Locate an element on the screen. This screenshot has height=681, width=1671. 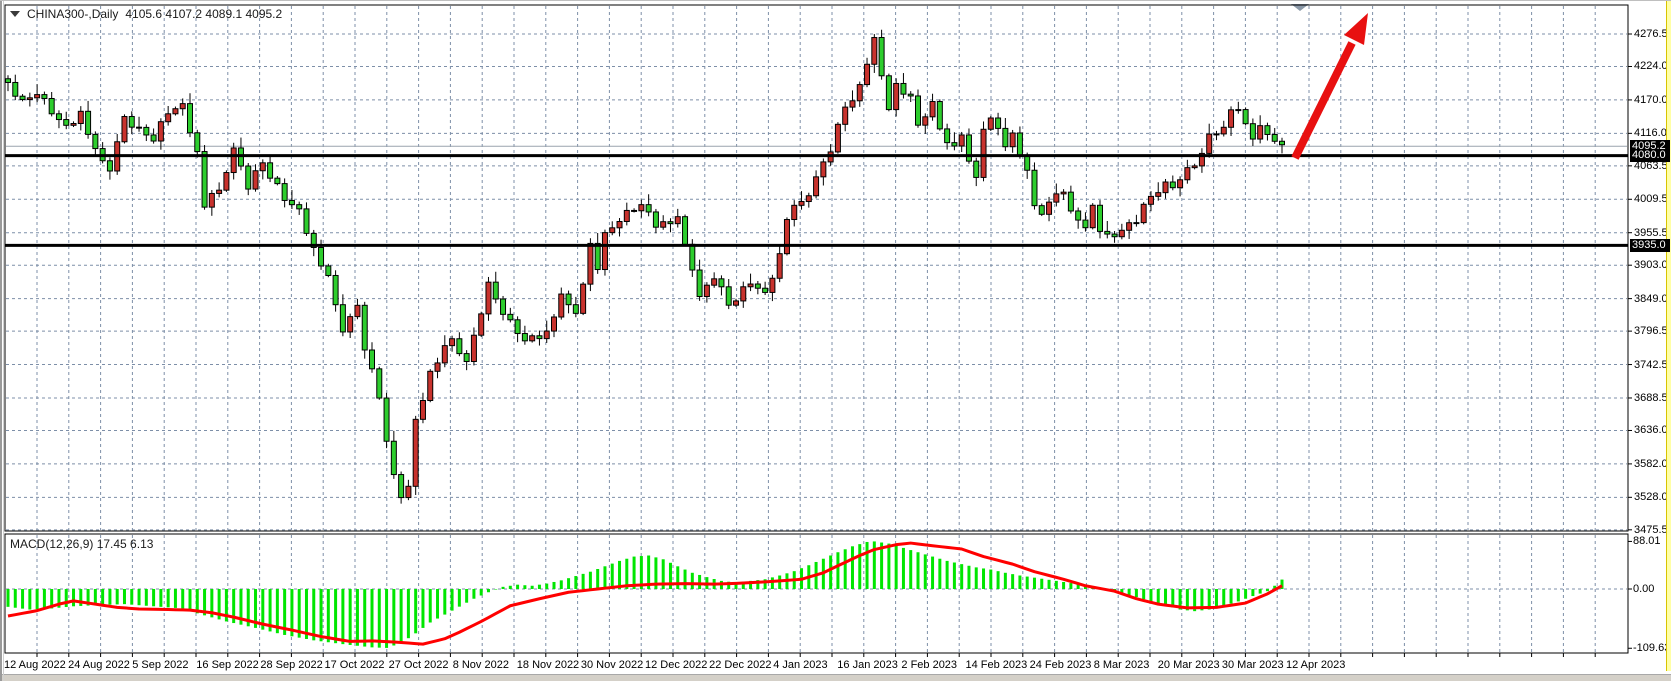
price-tick-label: 4224.0 is located at coordinates (1651, 66).